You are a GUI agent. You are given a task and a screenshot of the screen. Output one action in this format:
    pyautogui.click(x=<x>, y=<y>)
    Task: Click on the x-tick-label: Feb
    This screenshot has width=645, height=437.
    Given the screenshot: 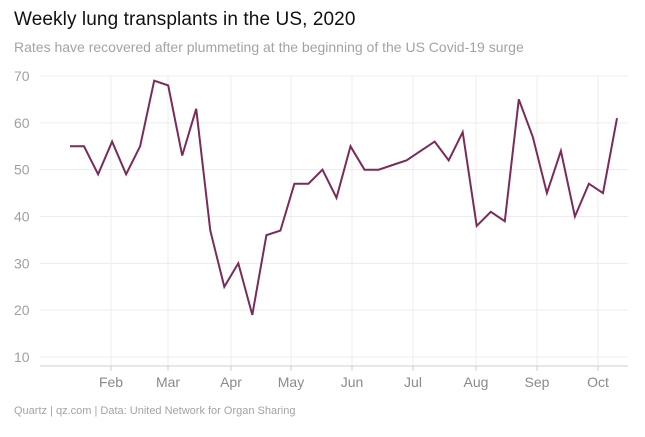 What is the action you would take?
    pyautogui.click(x=111, y=382)
    